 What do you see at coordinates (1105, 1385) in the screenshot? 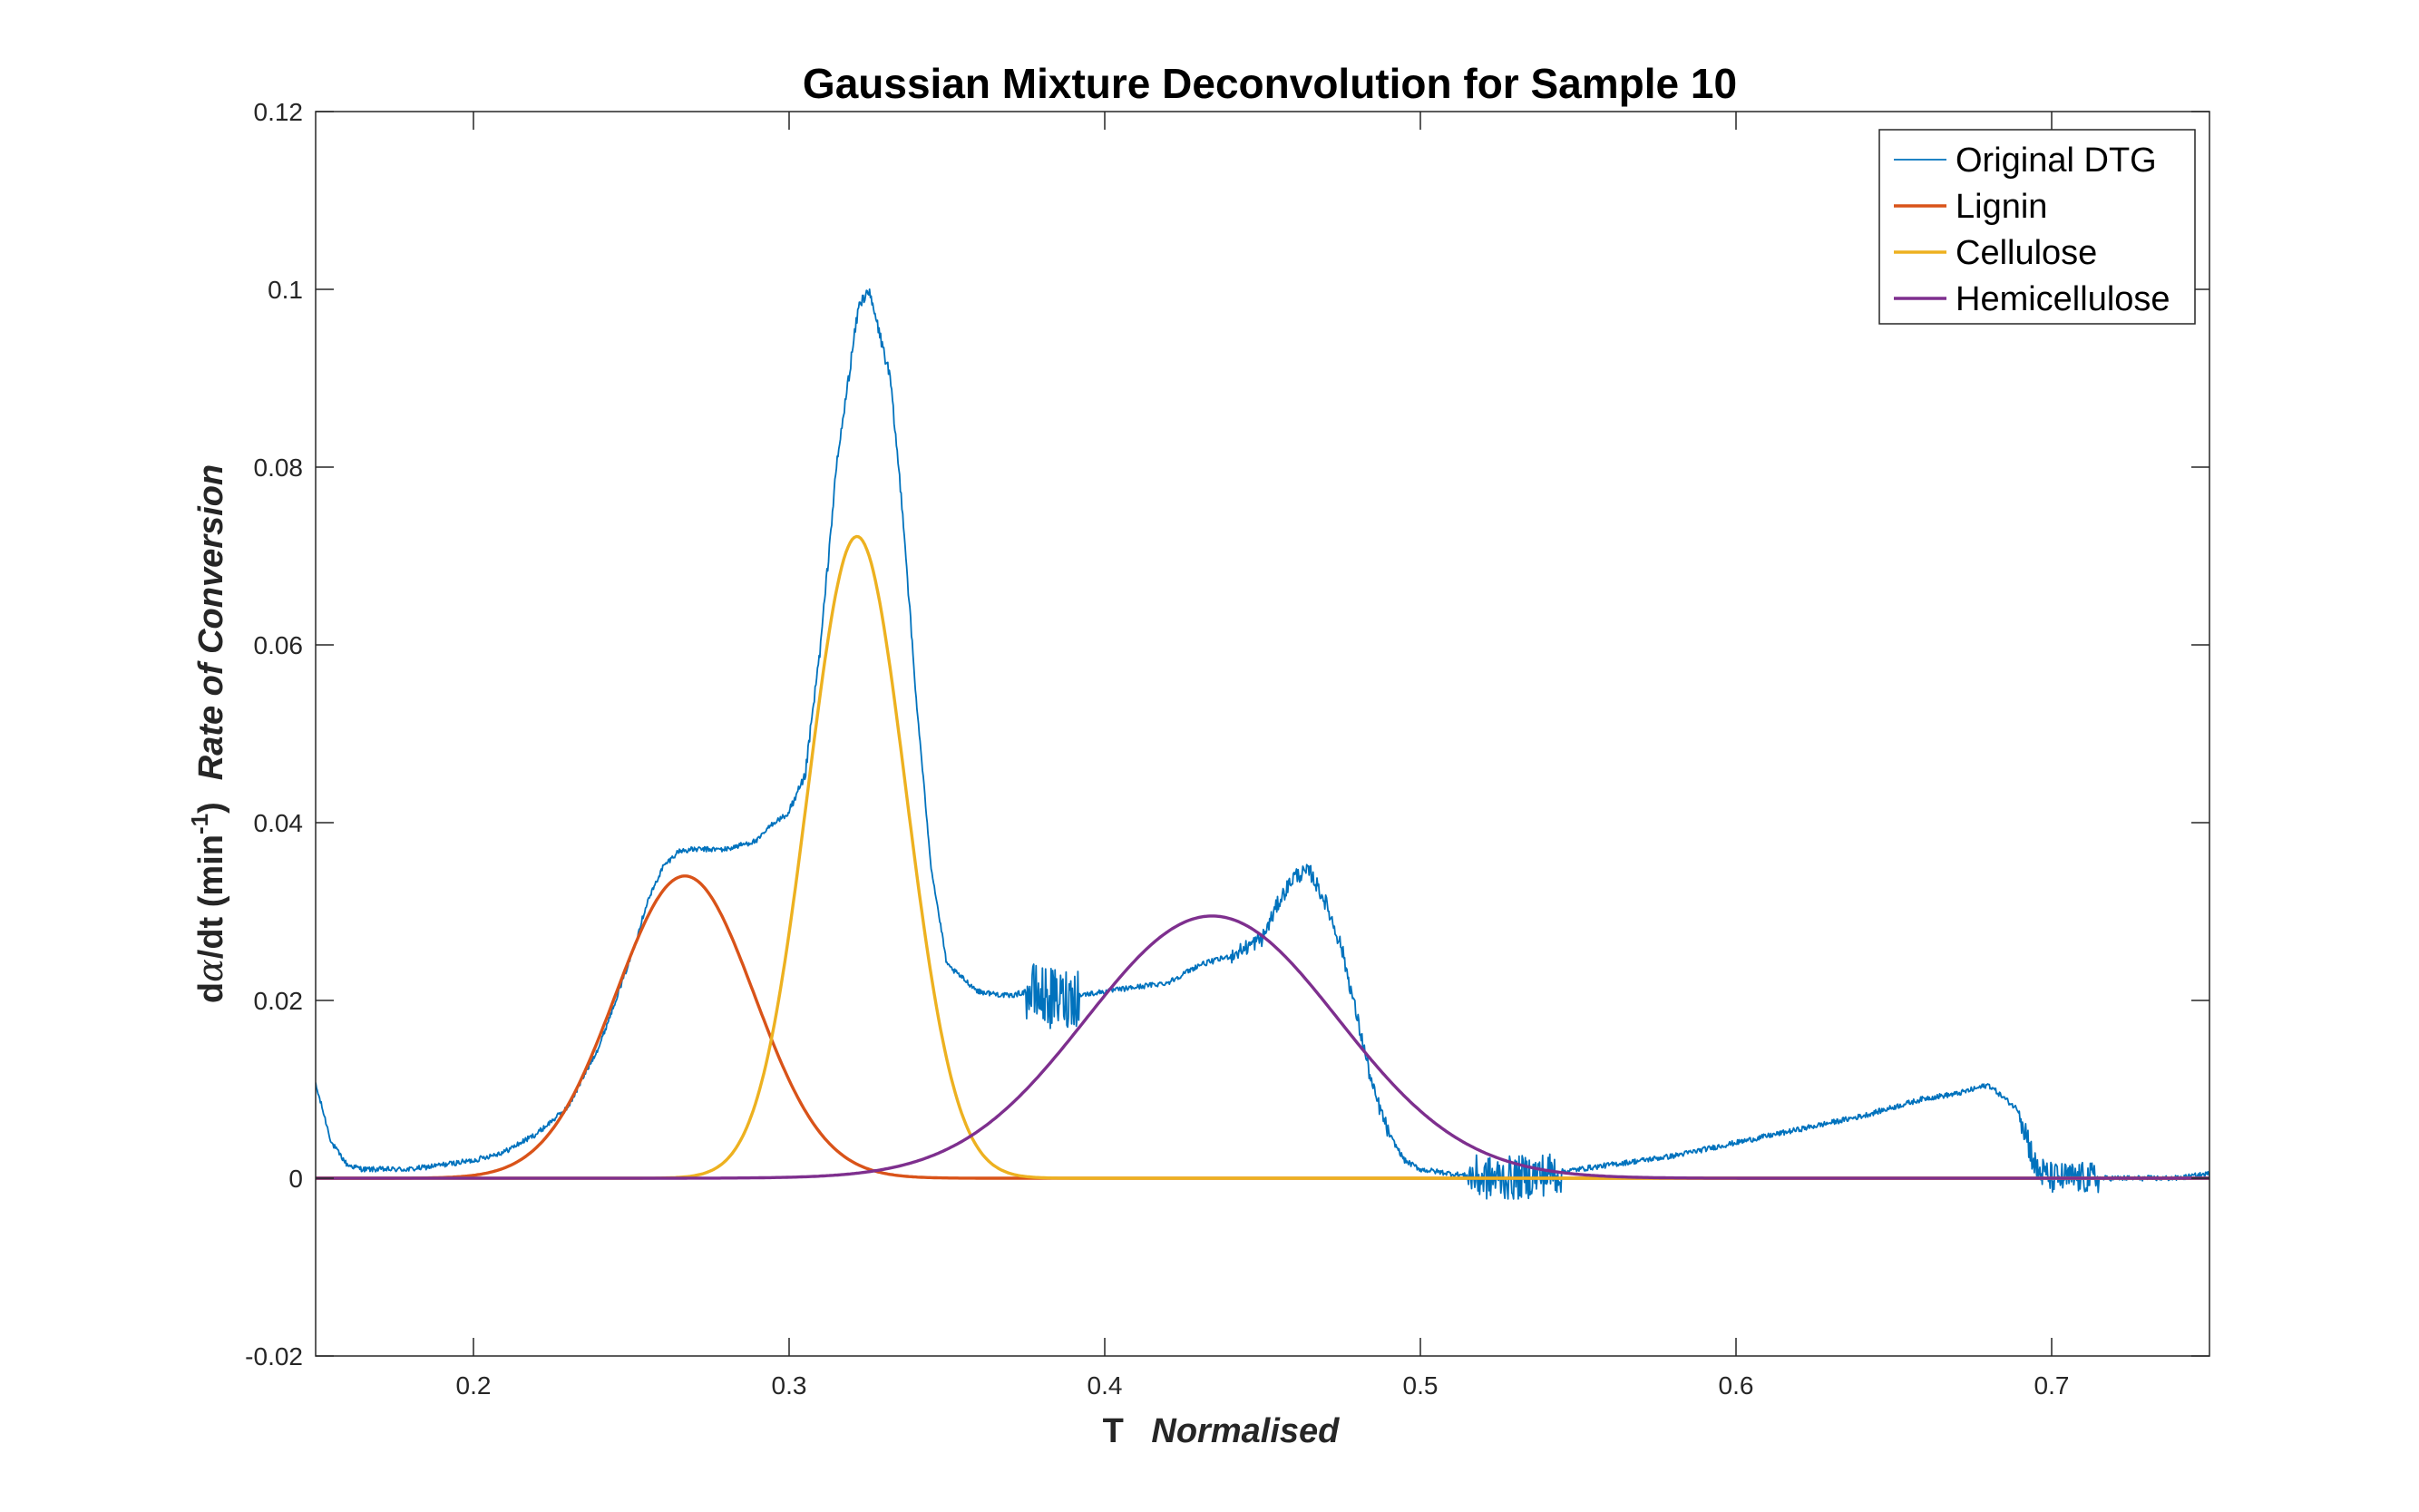
I see `x-tick-label: 0.4` at bounding box center [1105, 1385].